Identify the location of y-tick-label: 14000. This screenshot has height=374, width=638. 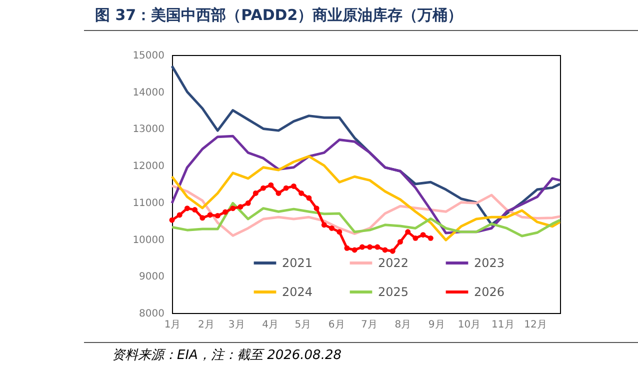
(148, 92).